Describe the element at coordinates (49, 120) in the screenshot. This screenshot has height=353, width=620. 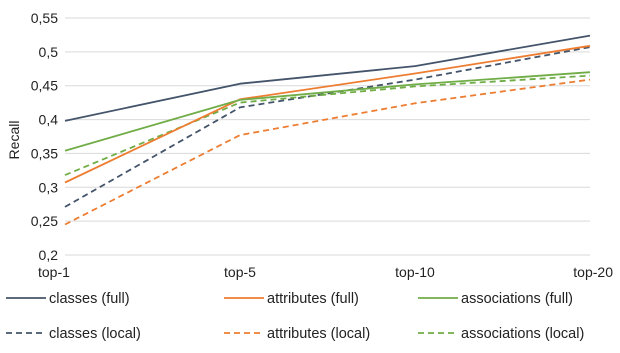
I see `y-tick-label: 0,4` at that location.